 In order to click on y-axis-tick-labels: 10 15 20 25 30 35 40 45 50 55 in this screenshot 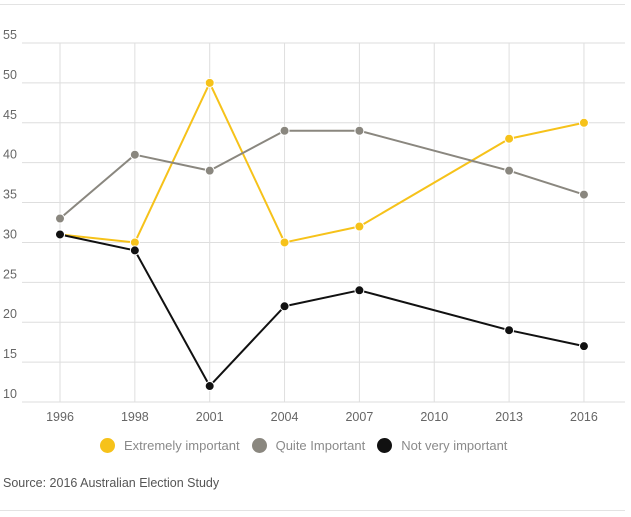, I will do `click(10, 214)`.